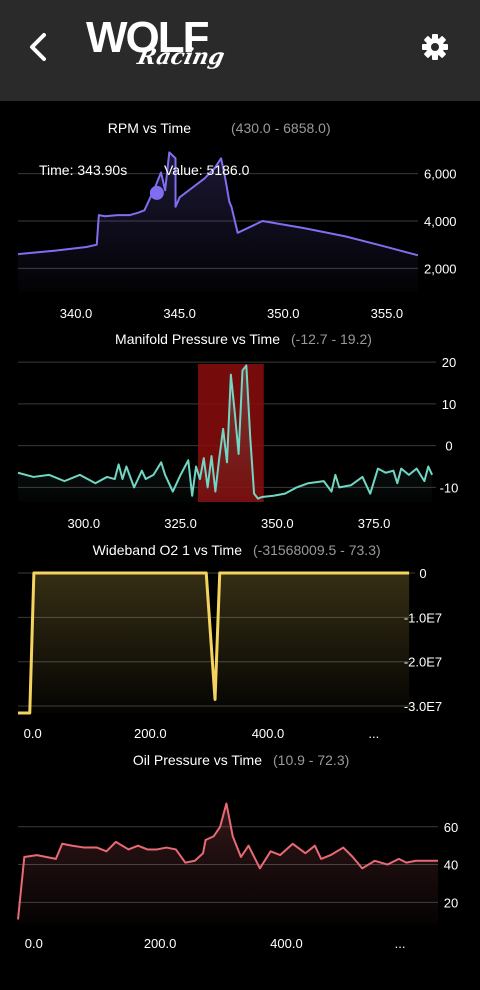 The height and width of the screenshot is (990, 480). What do you see at coordinates (423, 706) in the screenshot?
I see `y-tick-label: -3.0E7` at bounding box center [423, 706].